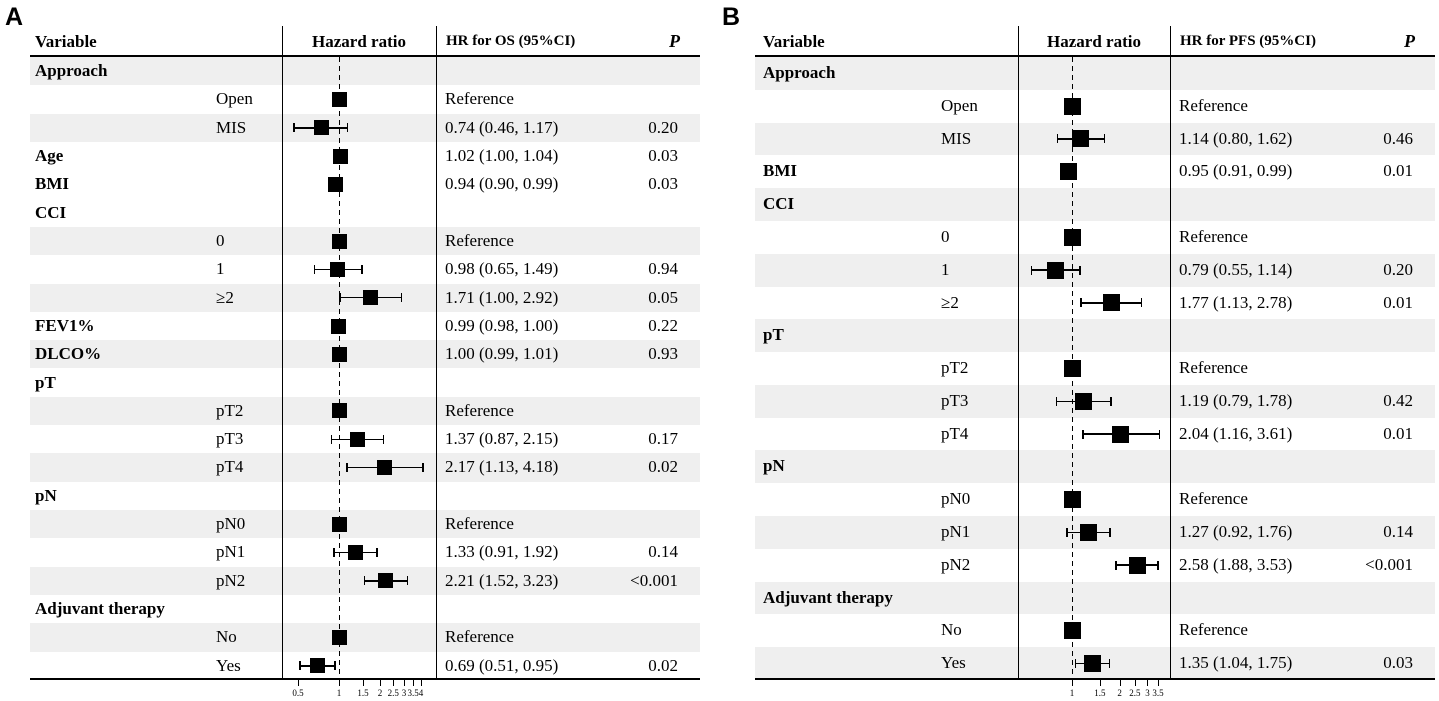 This screenshot has height=701, width=1439. Describe the element at coordinates (365, 269) in the screenshot. I see `table-row: 1 0.98 (0.65, 1.49) 0.94` at that location.